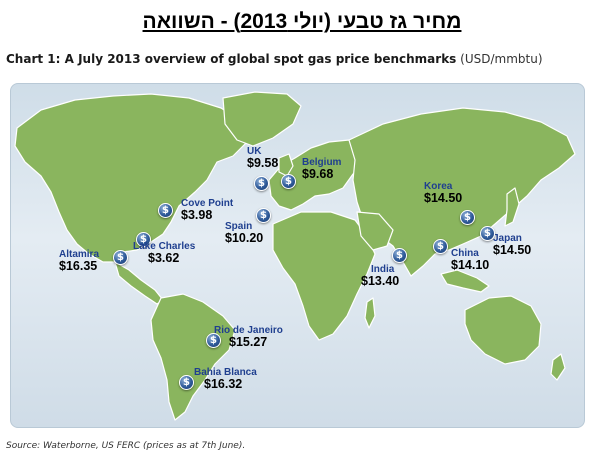  Describe the element at coordinates (288, 181) in the screenshot. I see `marker-belgium: $` at that location.